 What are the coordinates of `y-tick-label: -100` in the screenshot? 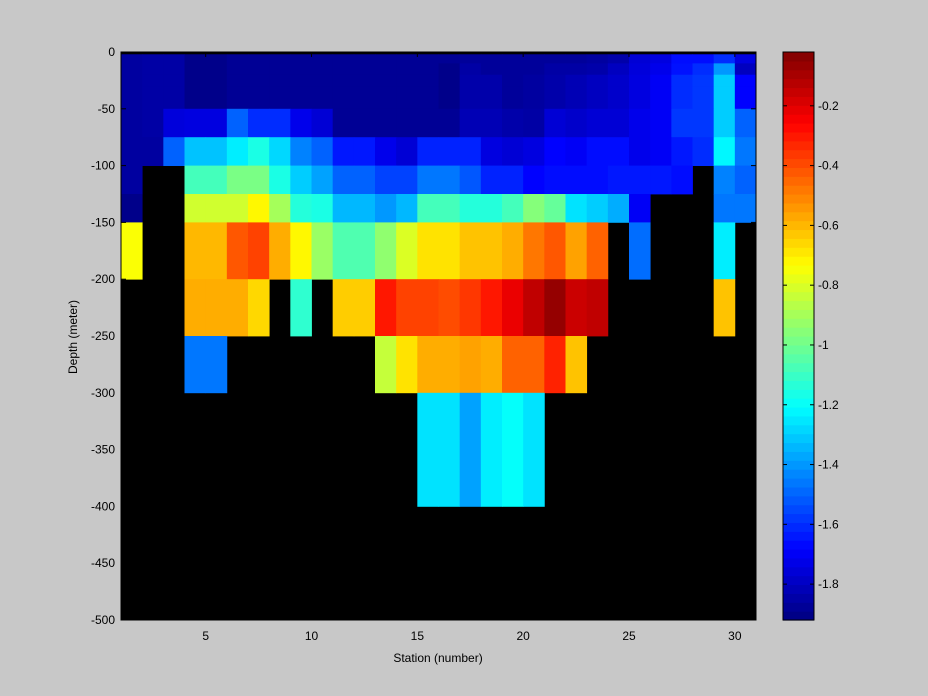 It's located at (103, 166).